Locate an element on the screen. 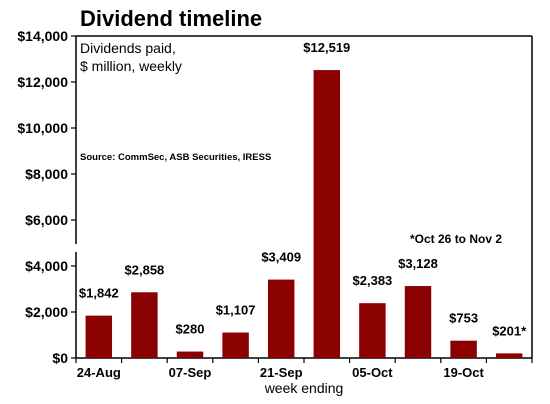 The image size is (550, 404). y-tick-label: $6,000 is located at coordinates (46, 220).